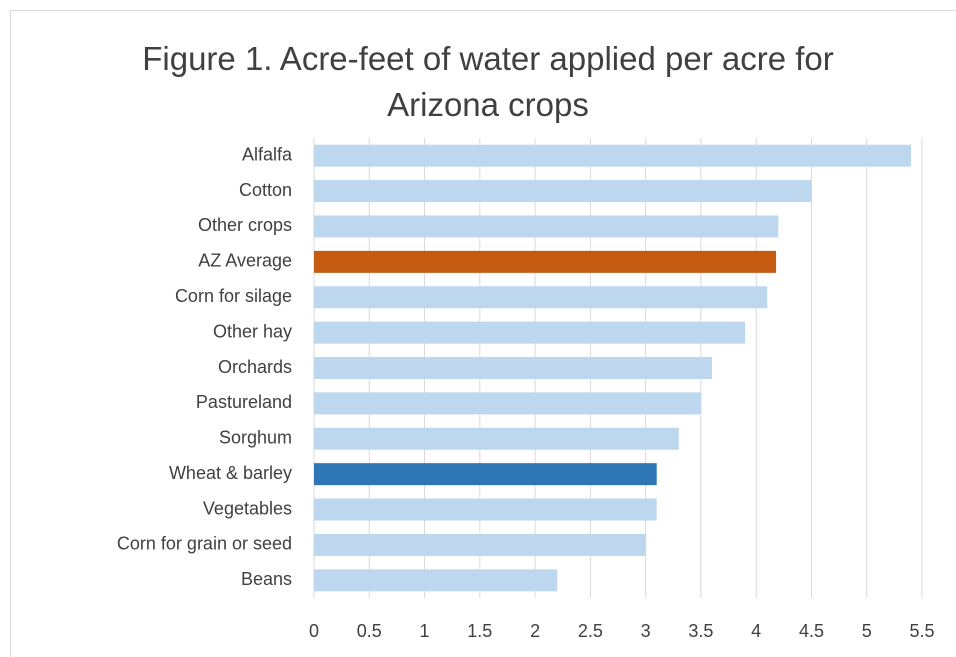  What do you see at coordinates (590, 631) in the screenshot?
I see `x-tick-label: 2.5` at bounding box center [590, 631].